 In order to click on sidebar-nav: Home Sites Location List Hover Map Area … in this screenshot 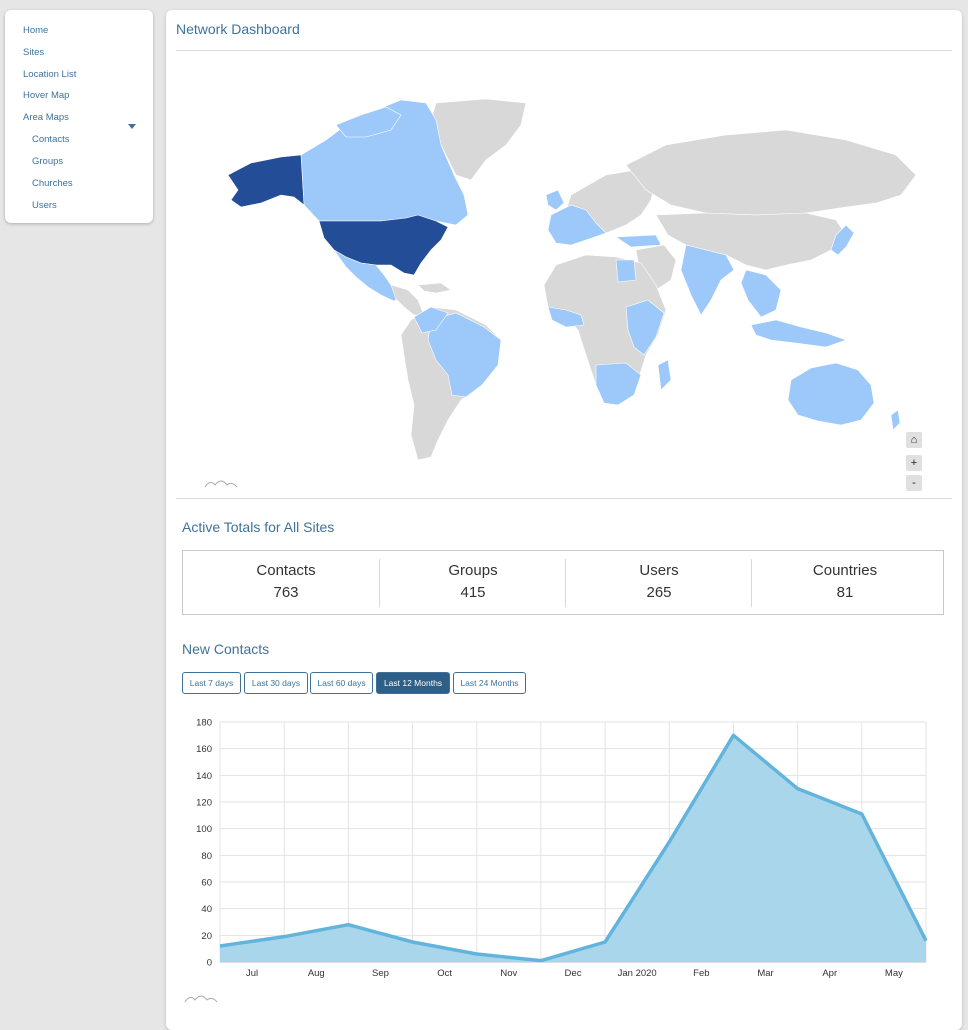, I will do `click(79, 116)`.